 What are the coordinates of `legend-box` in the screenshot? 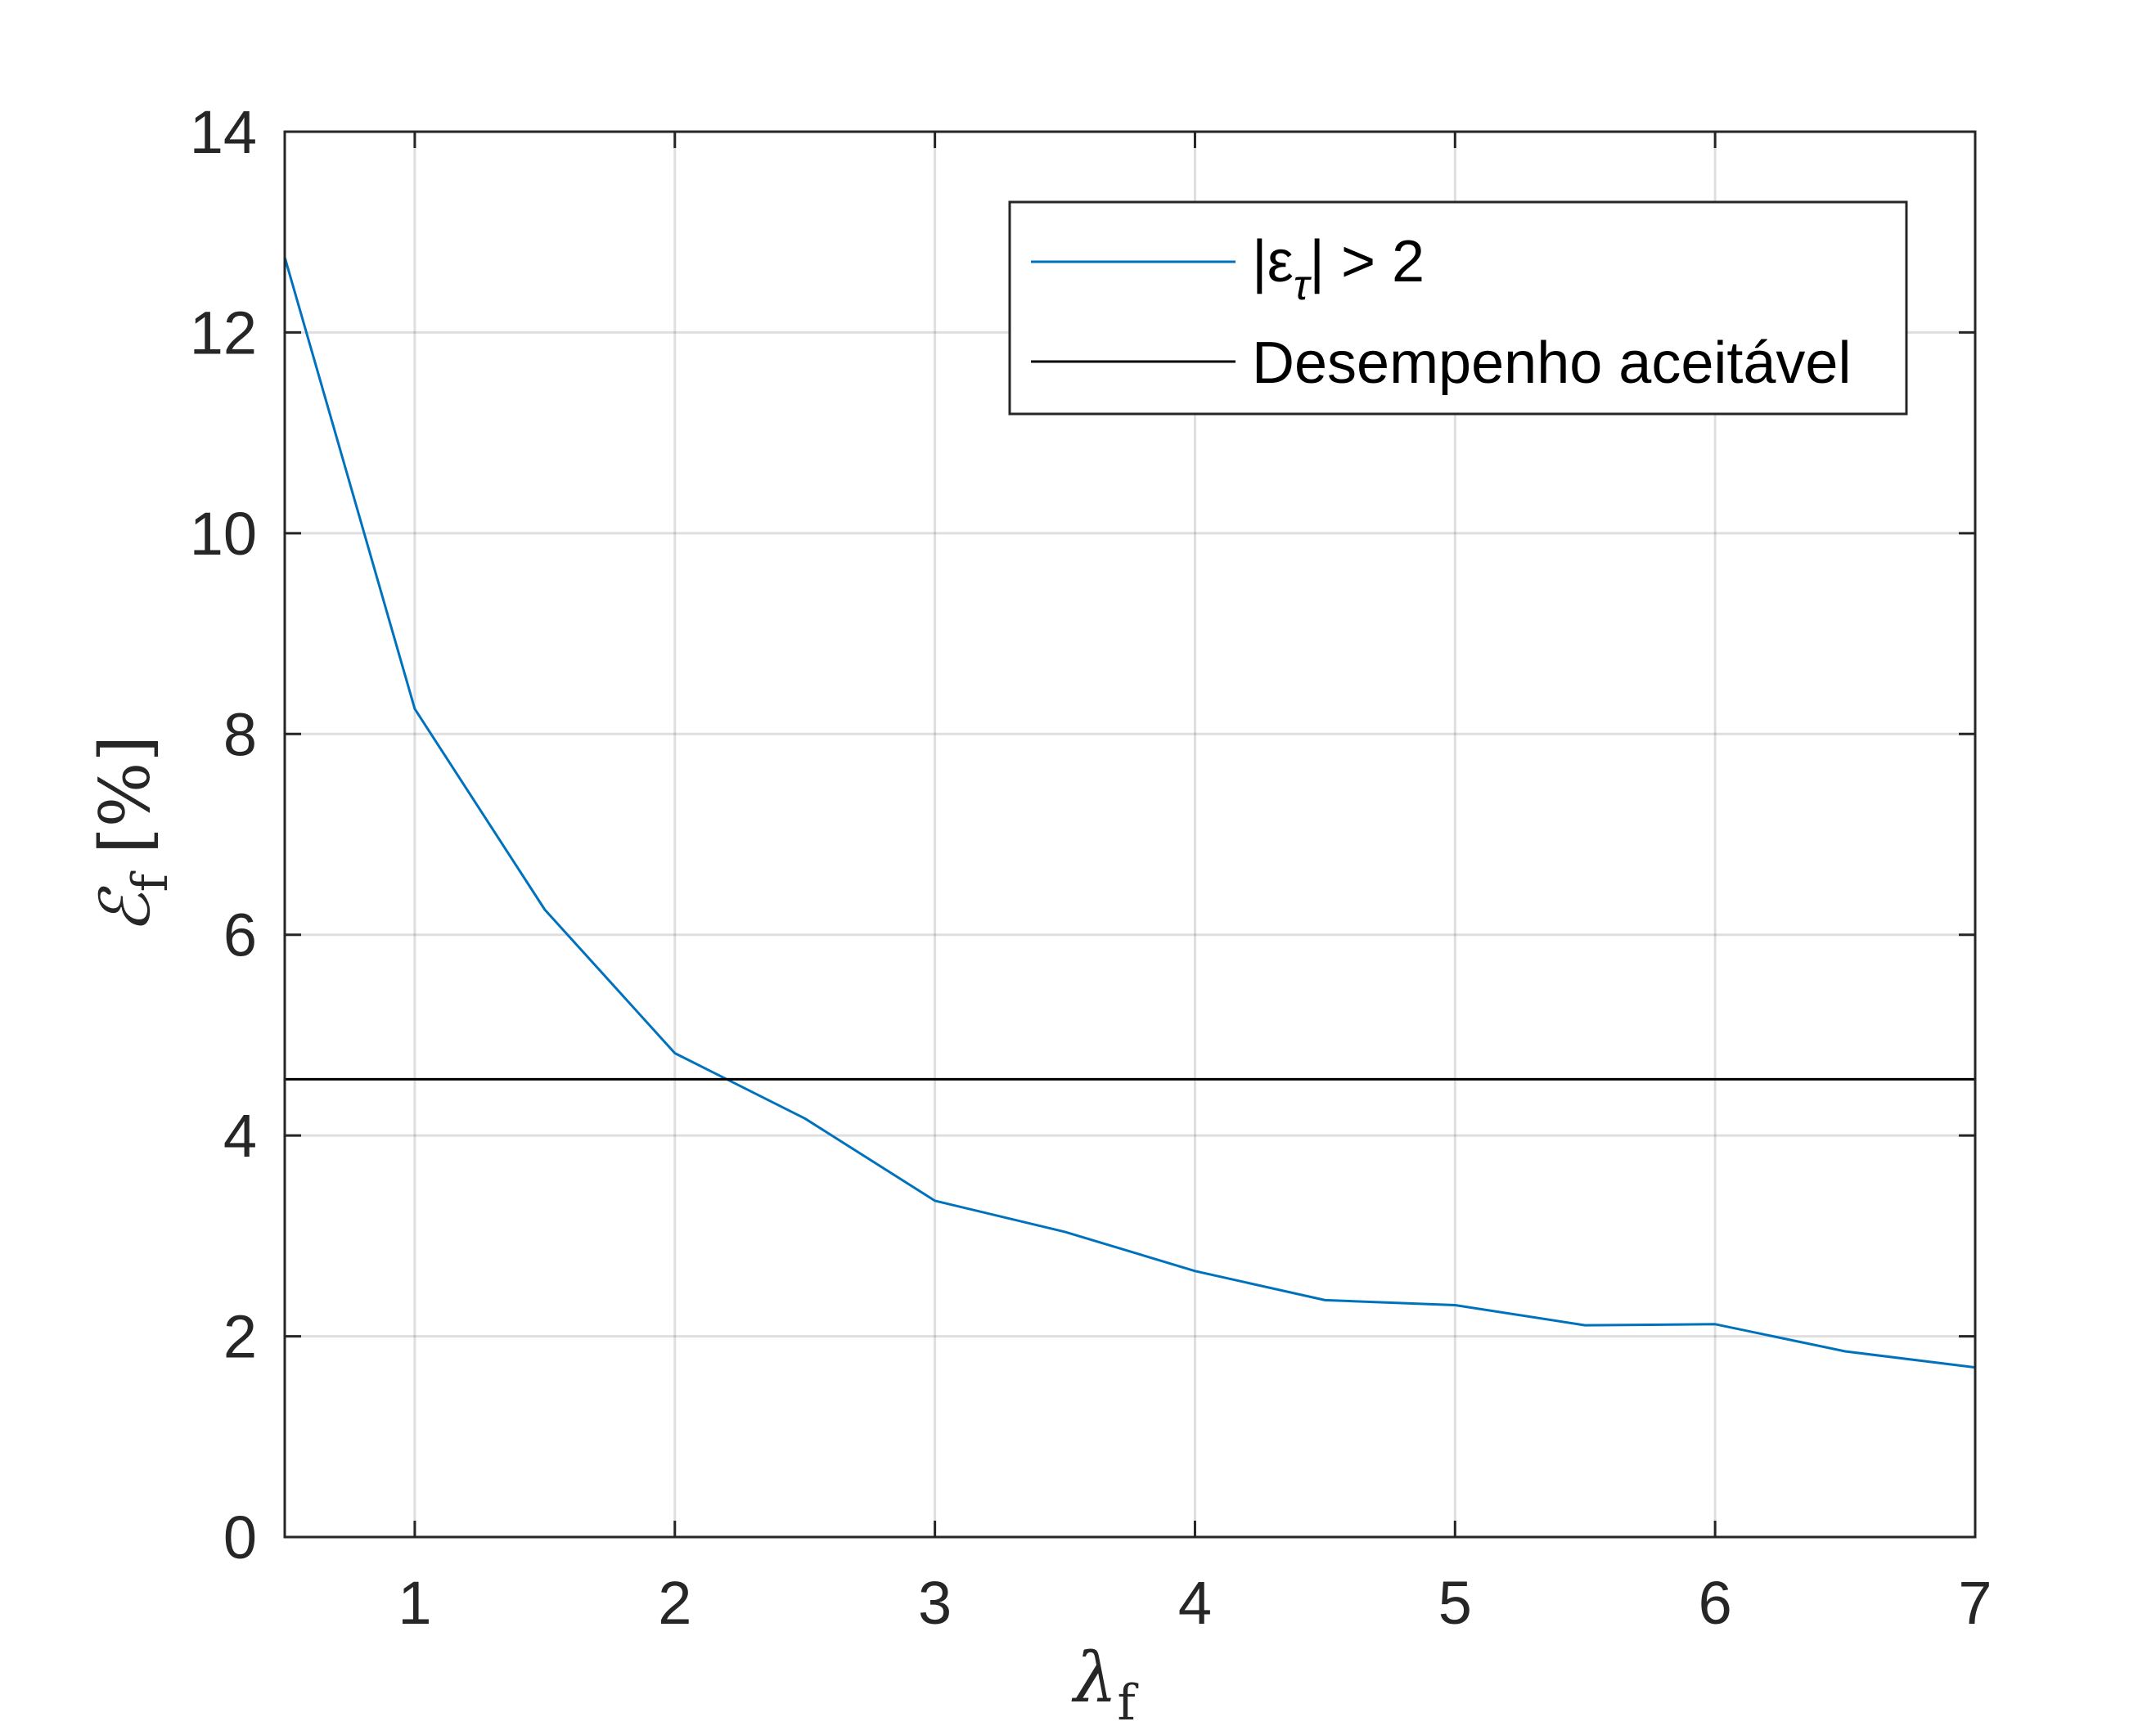 It's located at (1458, 308).